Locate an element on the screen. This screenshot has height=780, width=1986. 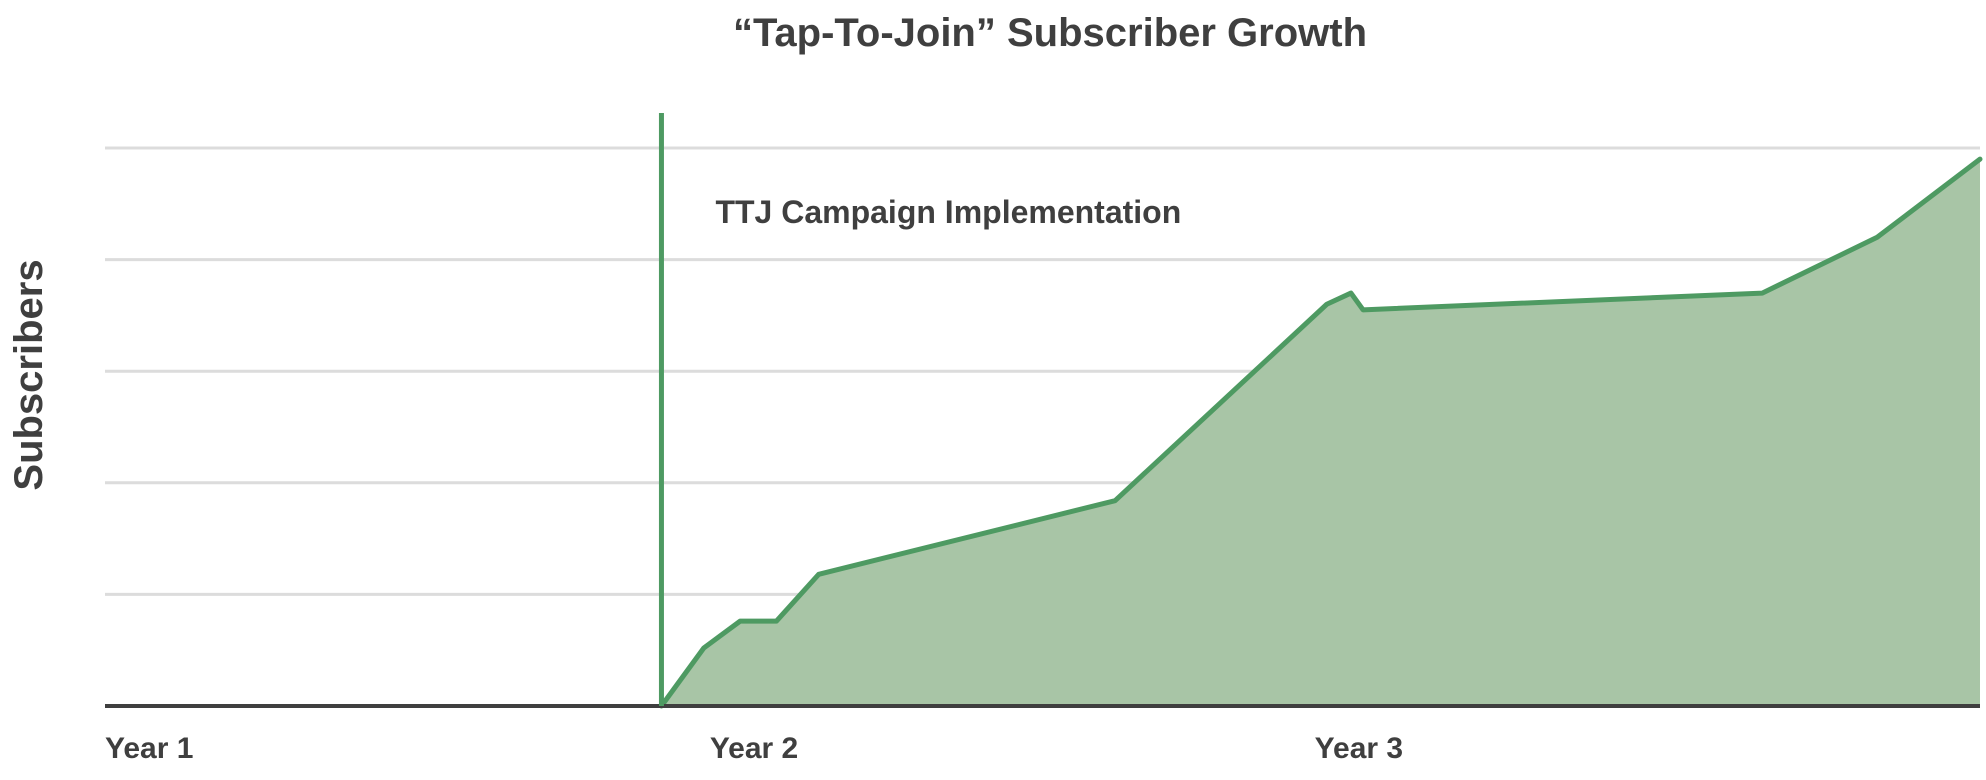
x-tick-label: Year 3 is located at coordinates (1359, 748).